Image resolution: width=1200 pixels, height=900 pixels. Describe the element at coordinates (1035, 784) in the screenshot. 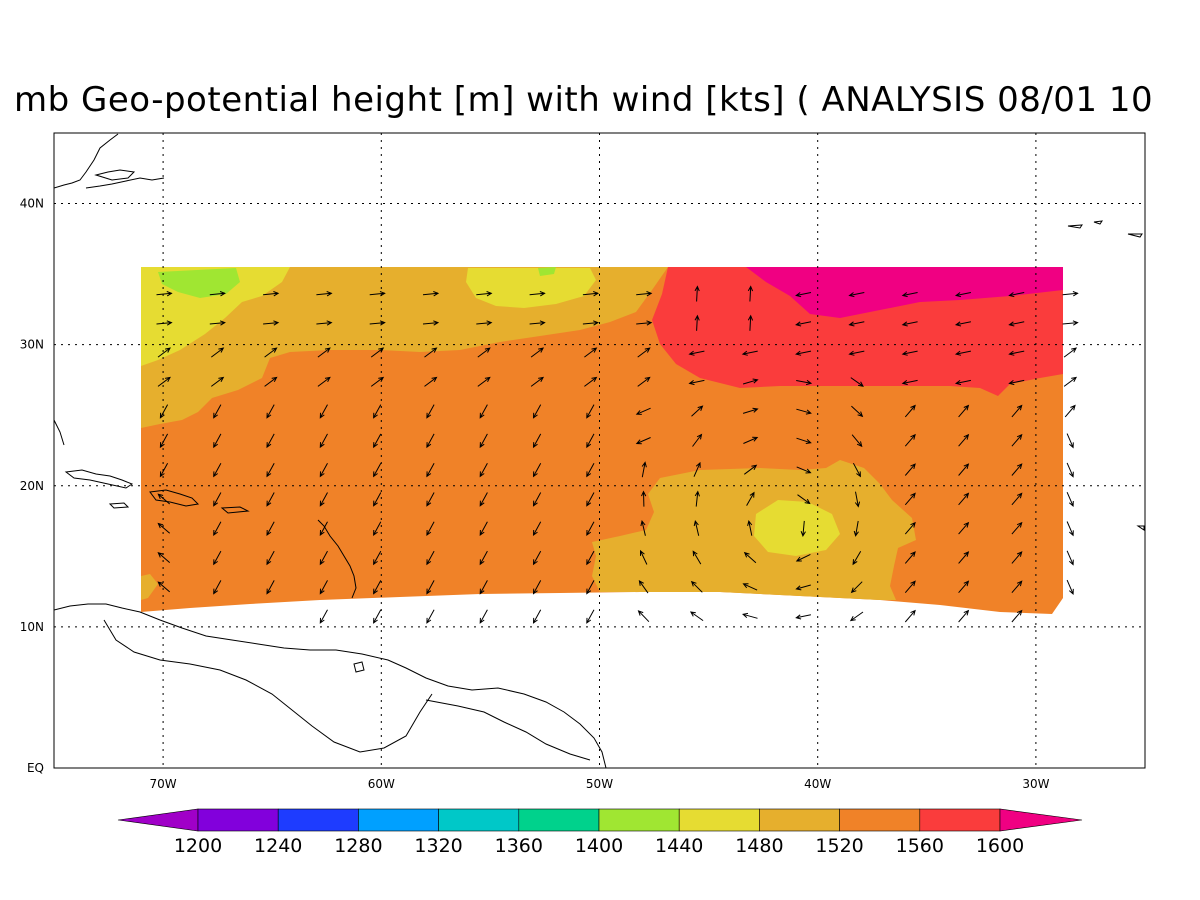

I see `lon-tick-label: 30W` at that location.